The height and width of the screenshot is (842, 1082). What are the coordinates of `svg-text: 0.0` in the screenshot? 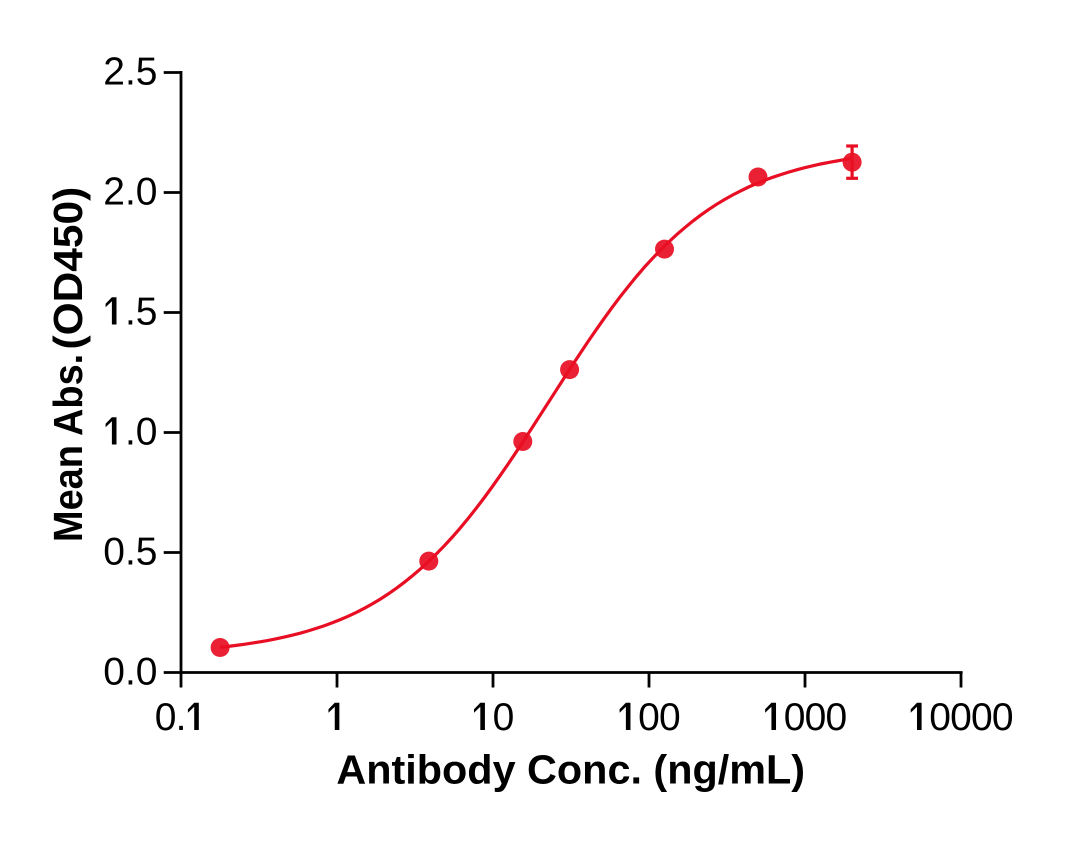 It's located at (130, 672).